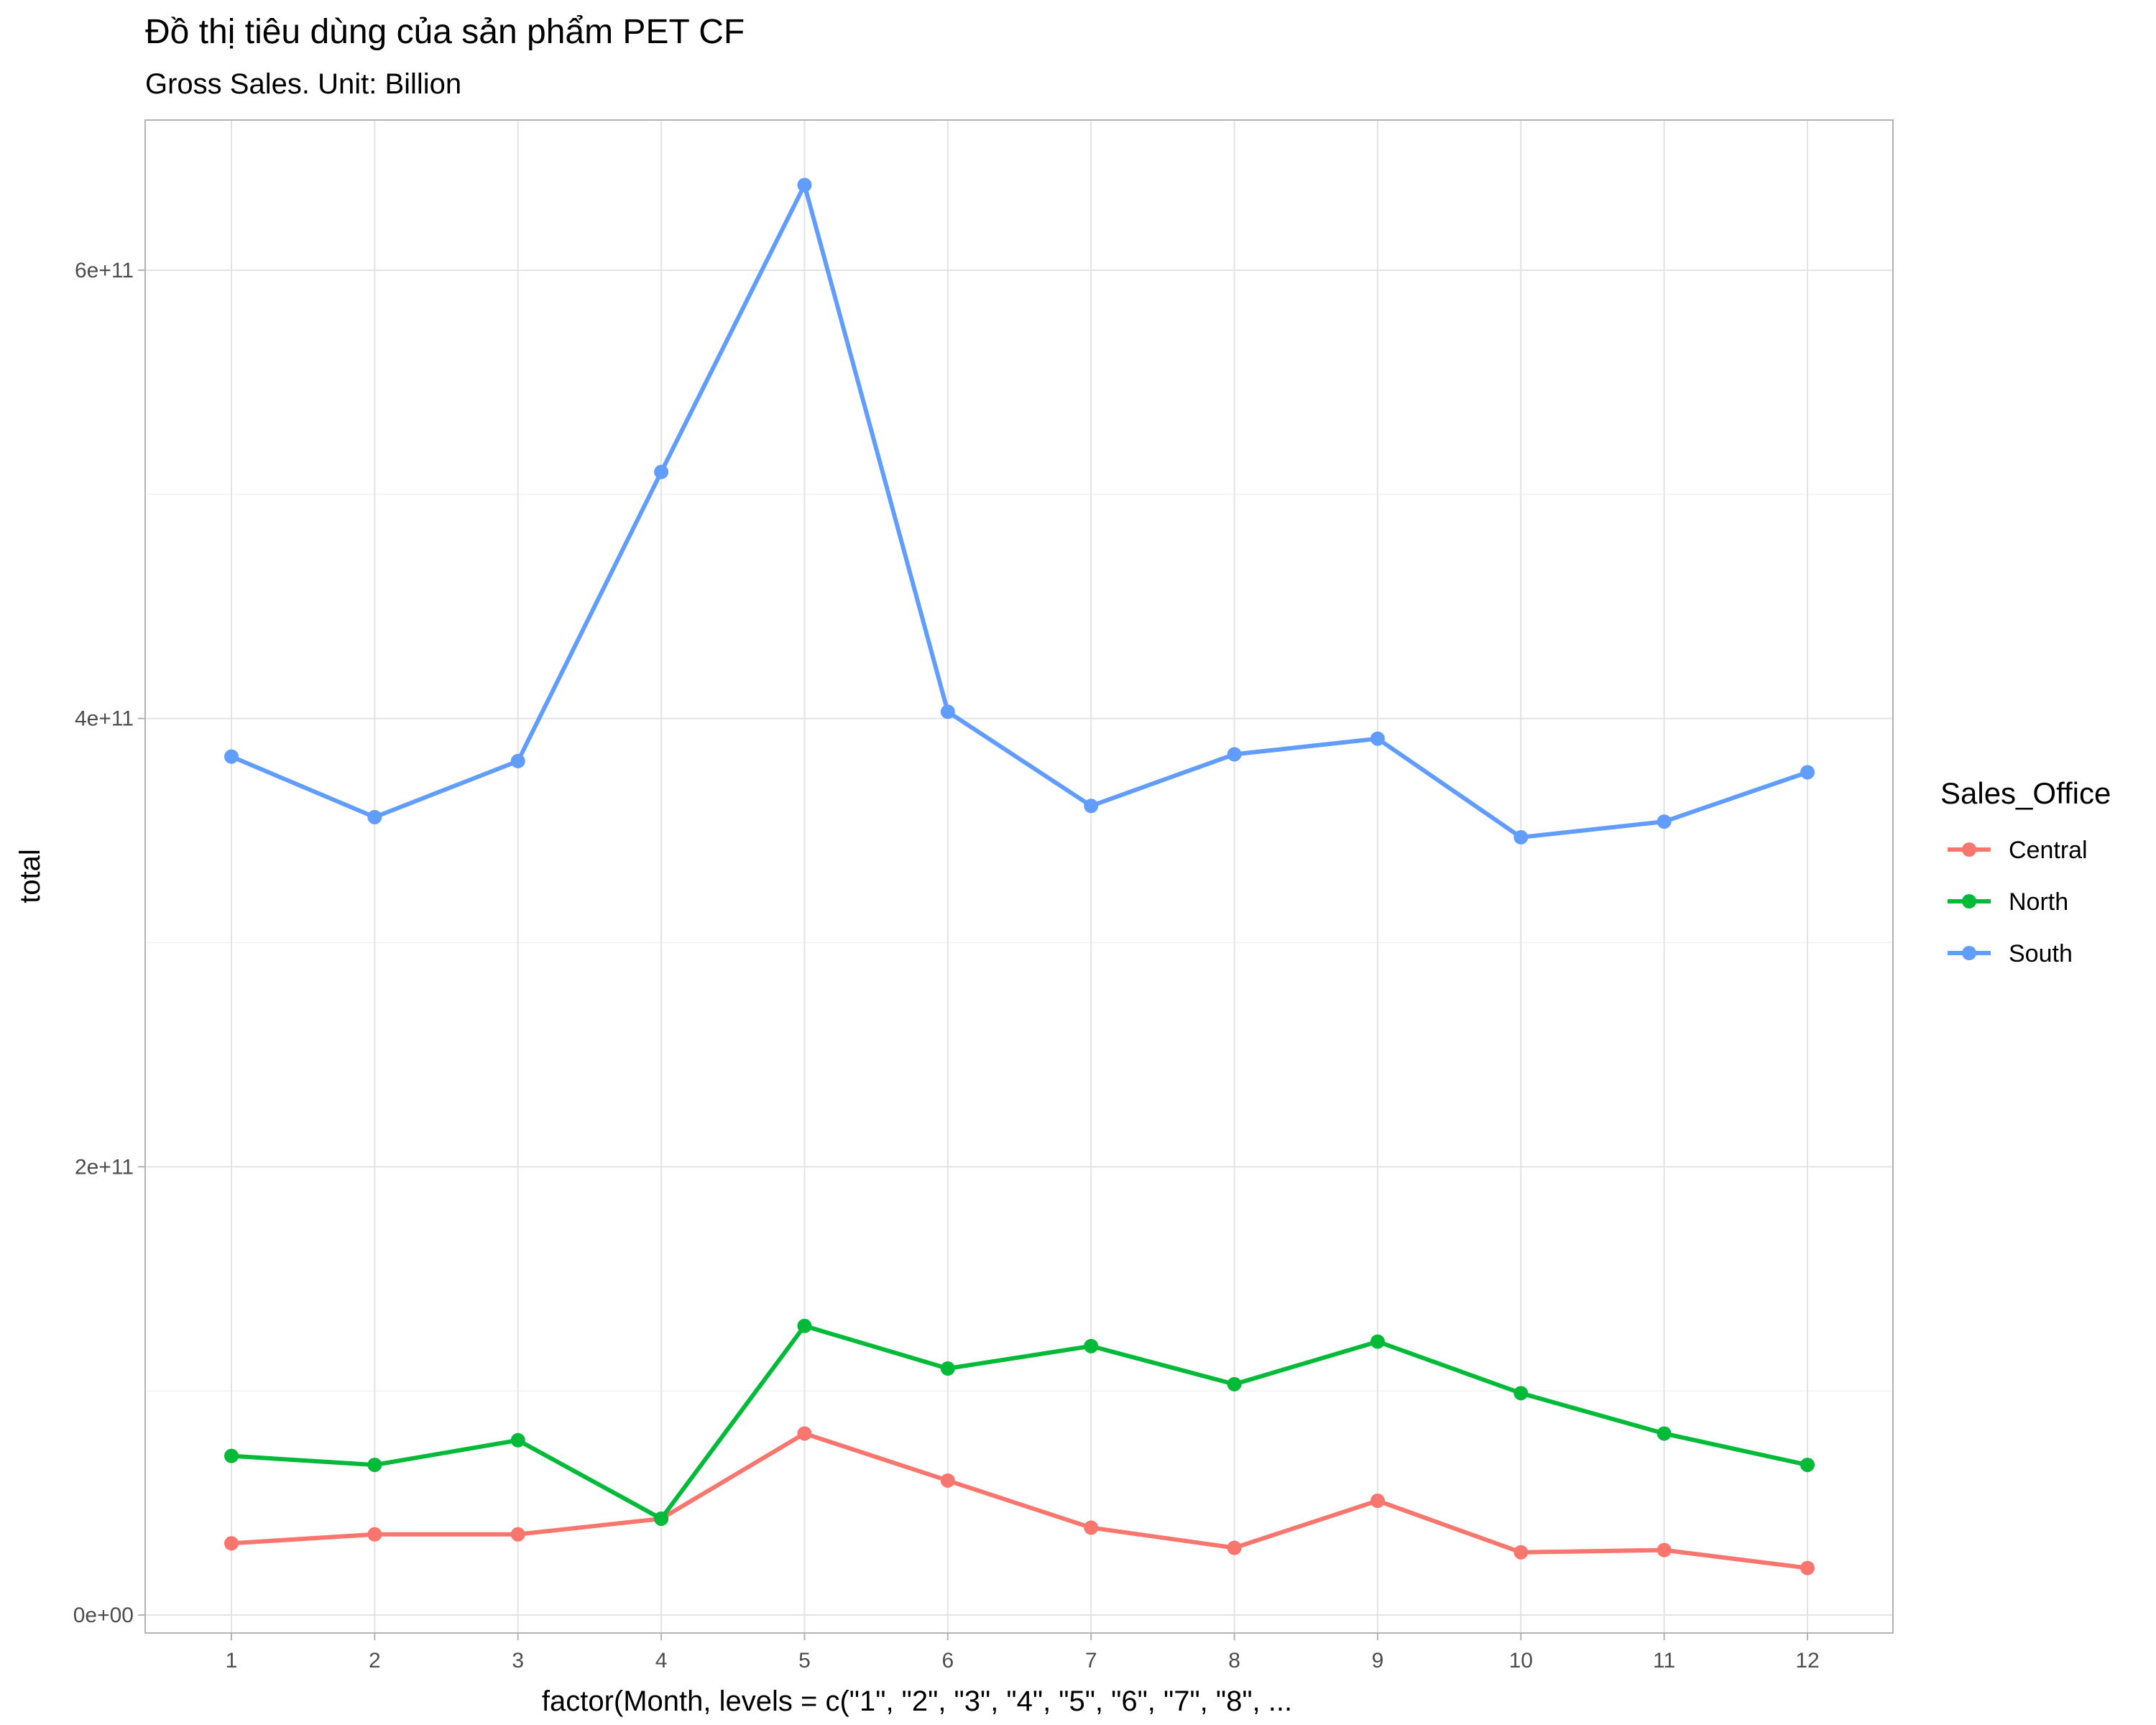  Describe the element at coordinates (104, 270) in the screenshot. I see `y-tick-label: 6e+11` at that location.